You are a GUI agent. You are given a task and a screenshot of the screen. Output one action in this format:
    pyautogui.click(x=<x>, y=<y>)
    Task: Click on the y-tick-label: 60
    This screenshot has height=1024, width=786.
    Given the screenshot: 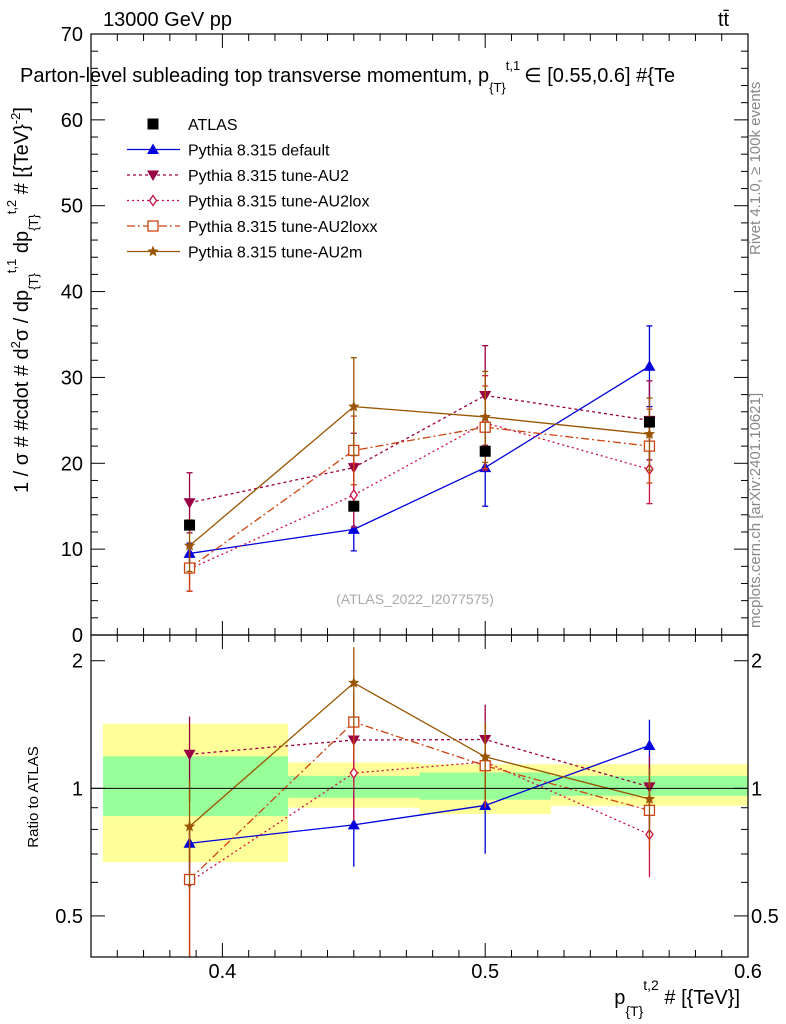 What is the action you would take?
    pyautogui.click(x=72, y=121)
    